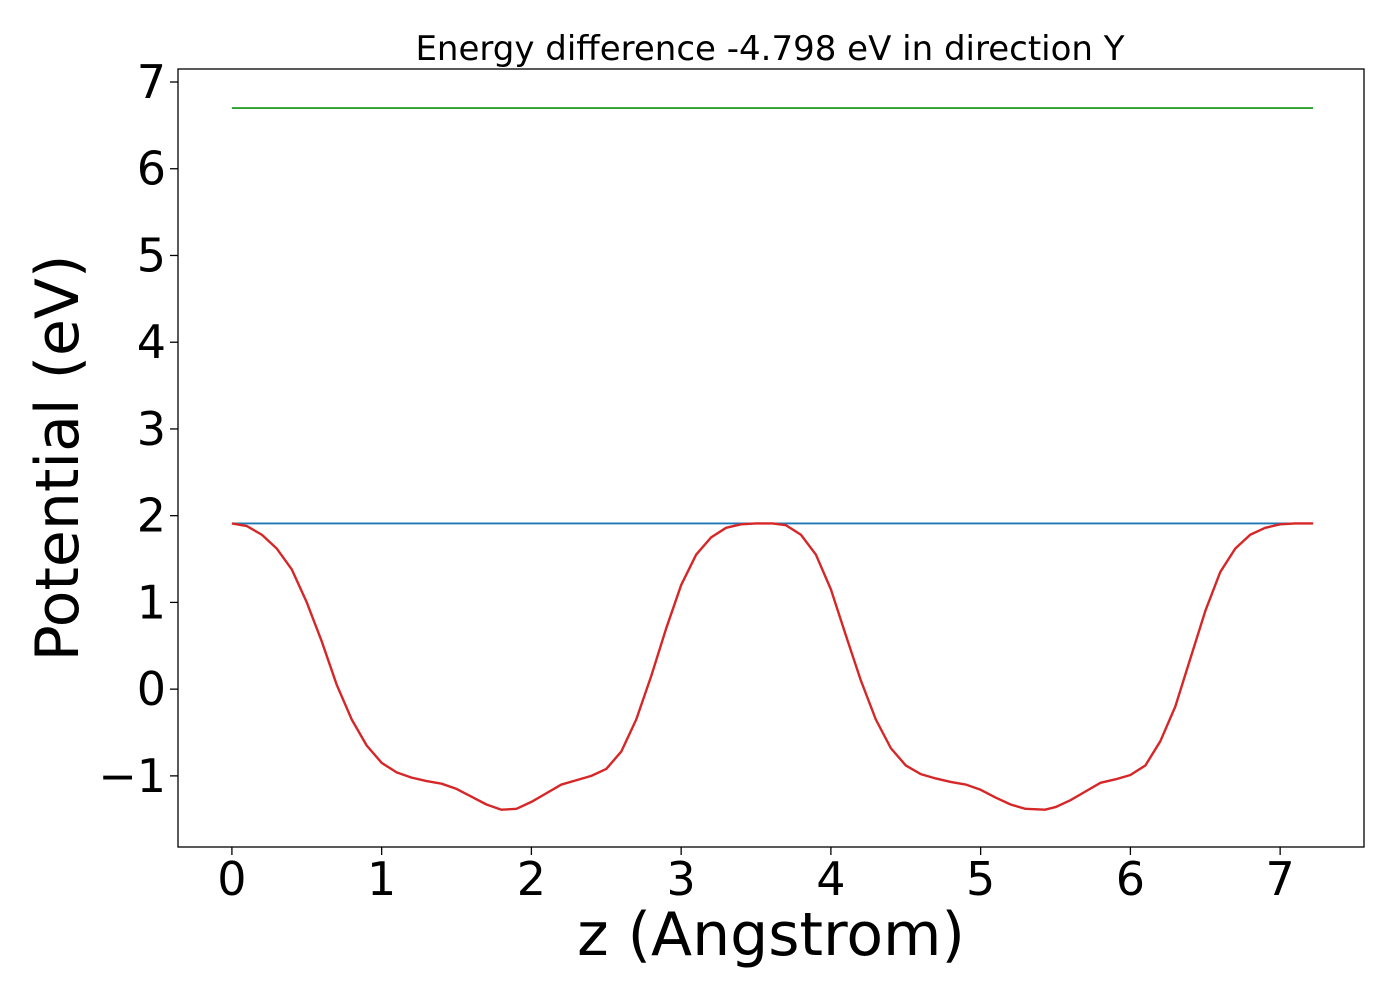 This screenshot has height=1000, width=1400. What do you see at coordinates (830, 879) in the screenshot?
I see `x-tick-label: 4` at bounding box center [830, 879].